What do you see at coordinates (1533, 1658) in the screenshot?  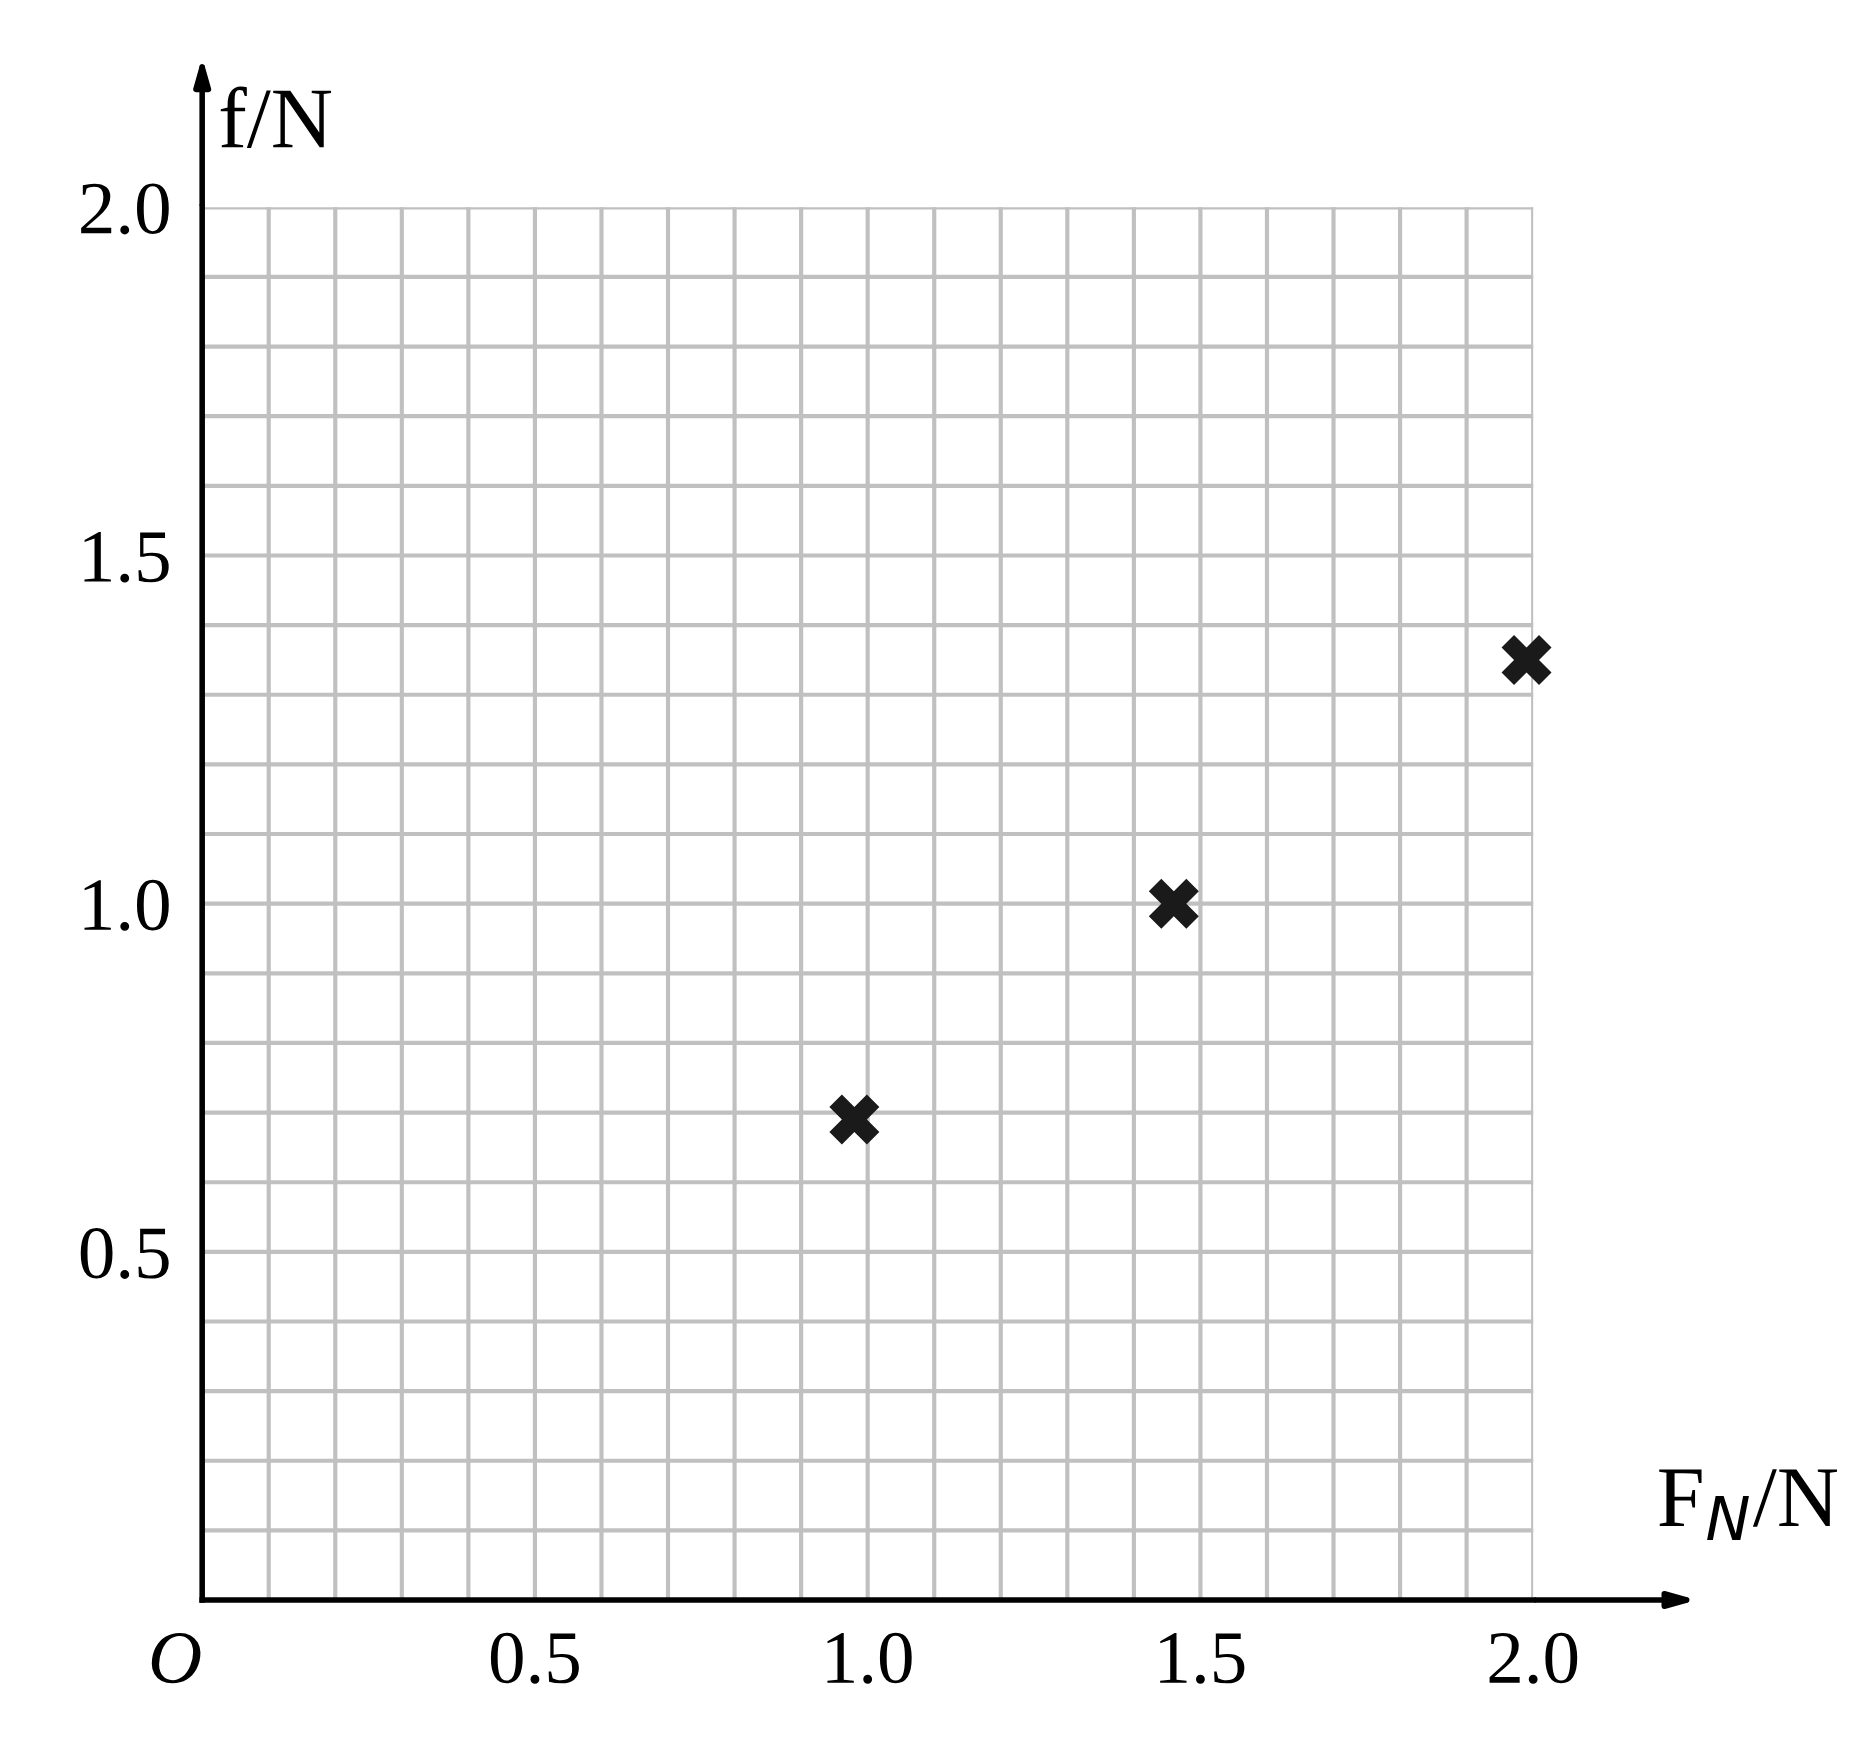 I see `x-tick-label: 2.0` at bounding box center [1533, 1658].